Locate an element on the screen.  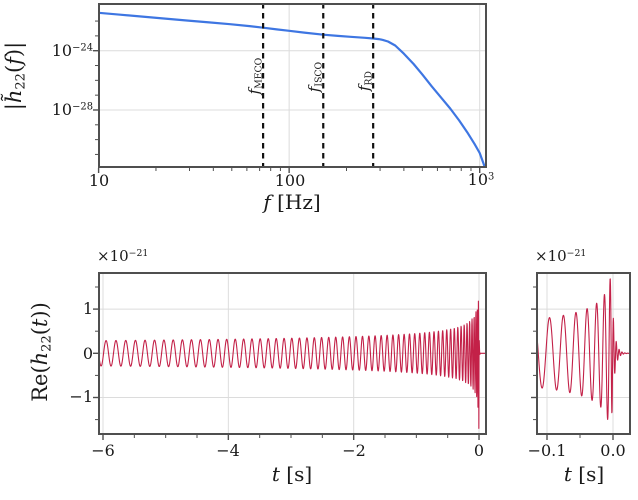
td-x-axis-label: t [s] is located at coordinates (292, 474).